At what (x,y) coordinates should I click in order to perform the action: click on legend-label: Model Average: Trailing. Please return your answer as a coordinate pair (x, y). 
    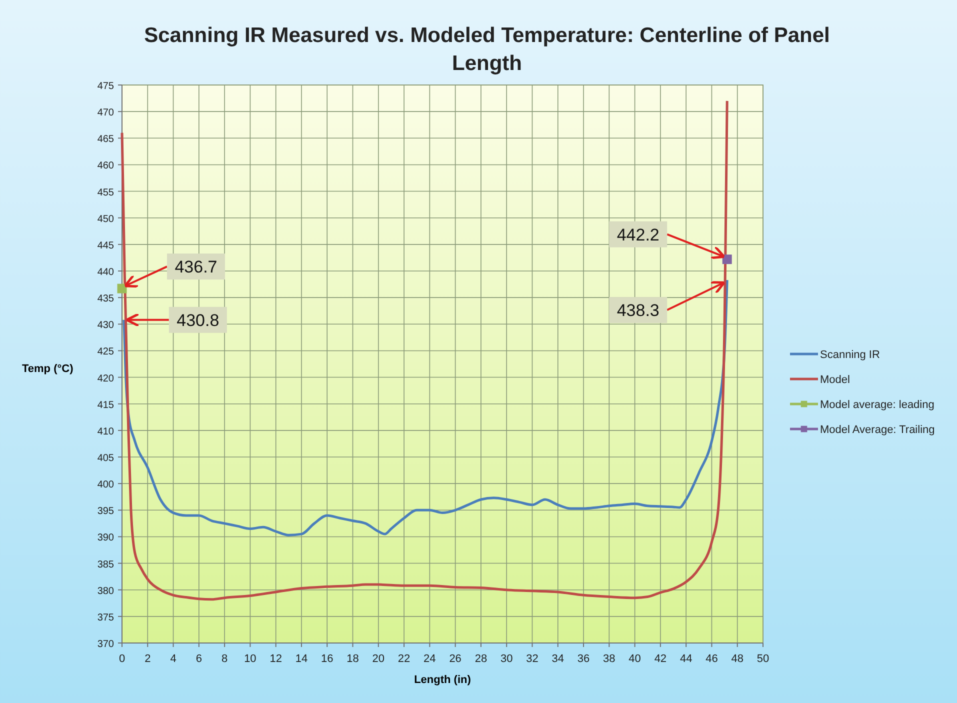
    Looking at the image, I should click on (877, 430).